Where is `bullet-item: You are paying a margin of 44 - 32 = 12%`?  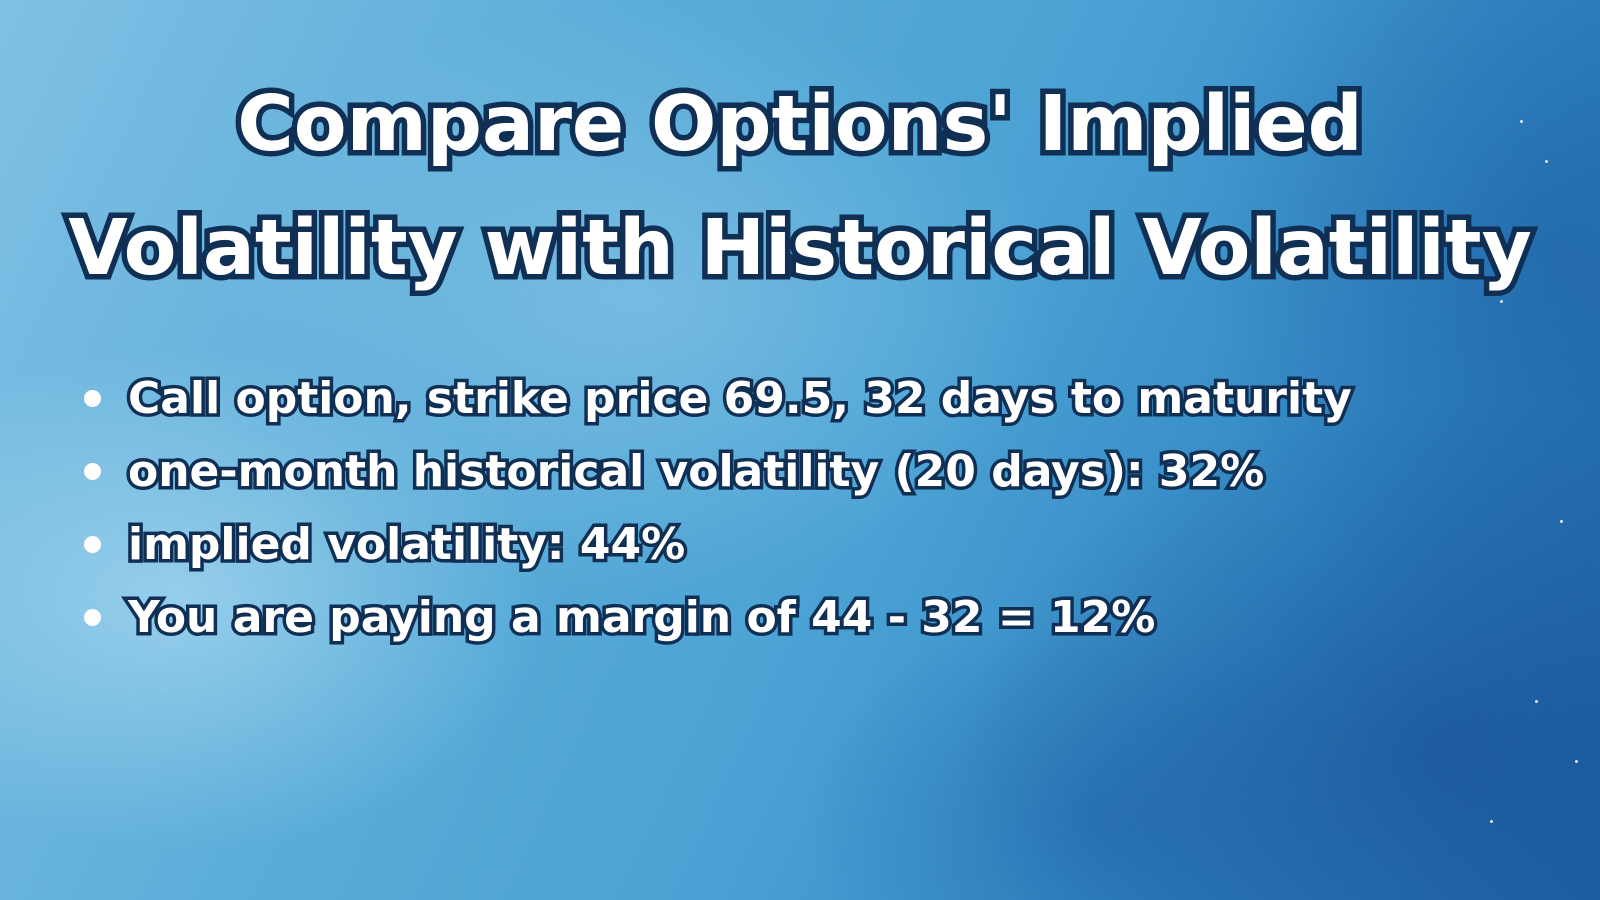
bullet-item: You are paying a margin of 44 - 32 = 12% is located at coordinates (694, 617).